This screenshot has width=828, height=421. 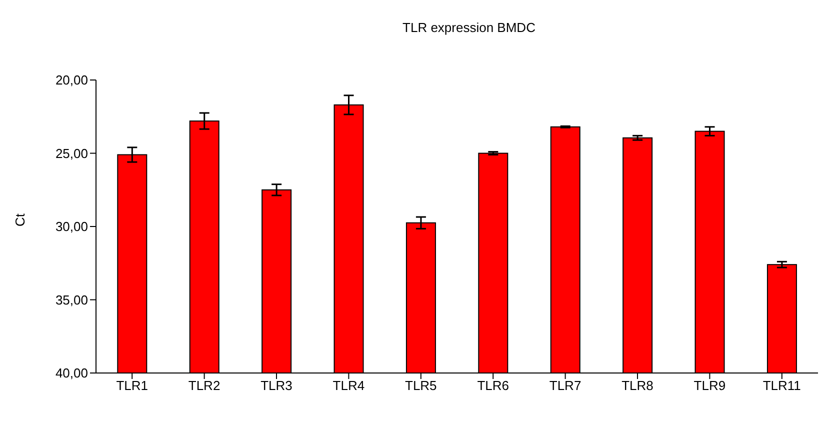 I want to click on y-tick-label: 25,00, so click(x=71, y=153).